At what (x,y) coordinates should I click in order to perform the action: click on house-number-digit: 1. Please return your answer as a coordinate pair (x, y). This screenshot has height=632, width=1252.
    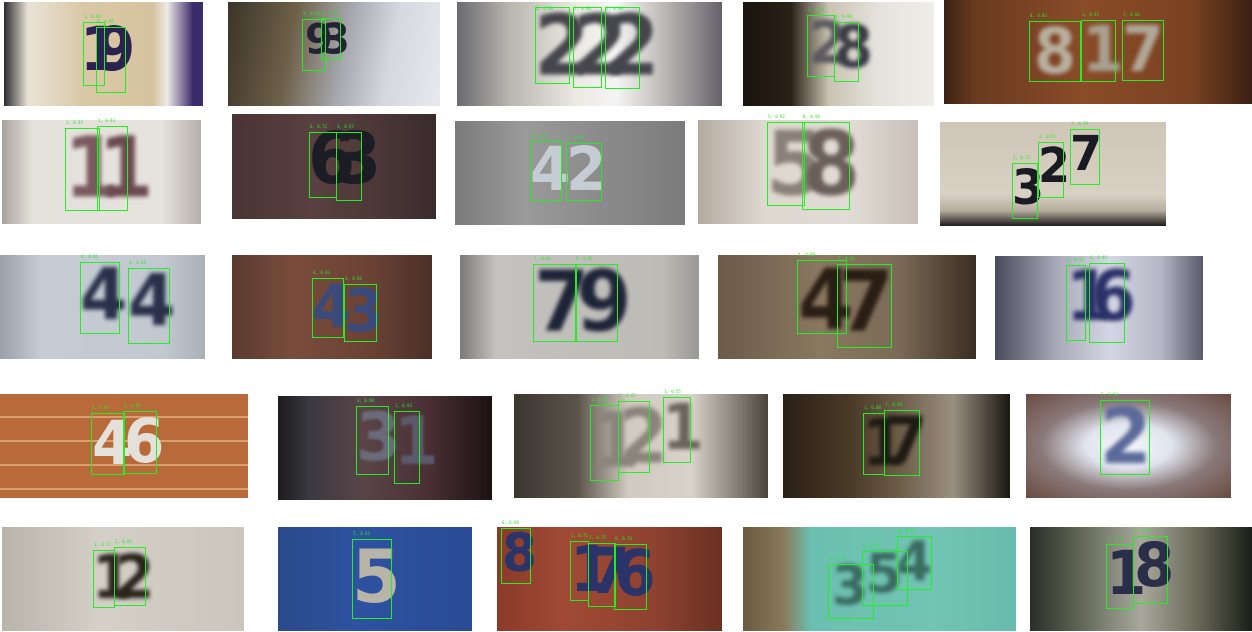
    Looking at the image, I should click on (683, 429).